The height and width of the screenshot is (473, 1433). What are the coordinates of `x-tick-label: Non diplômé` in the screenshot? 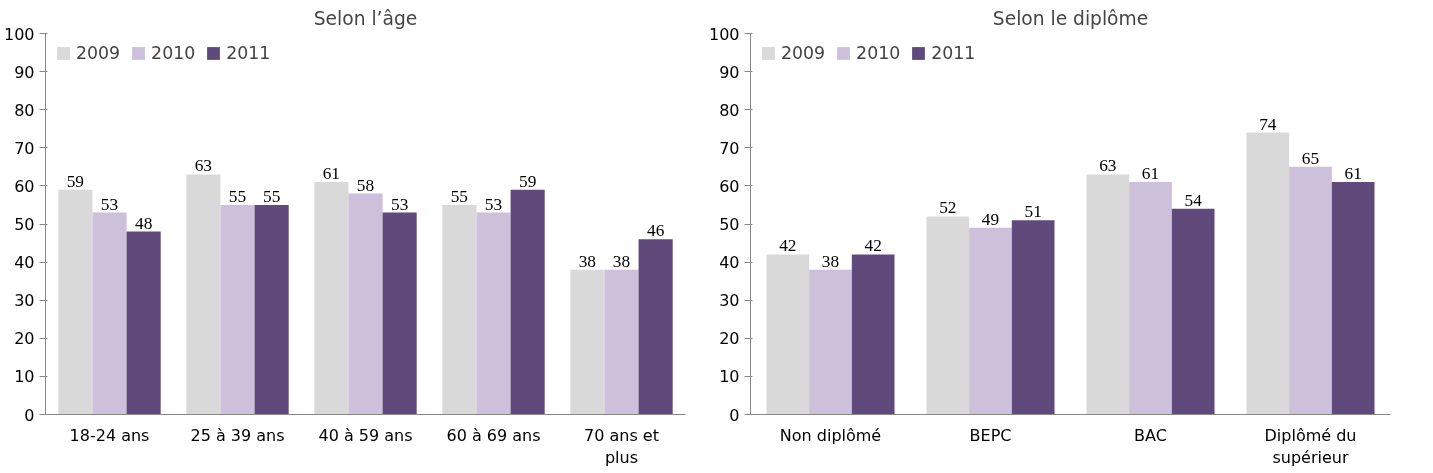 It's located at (830, 435).